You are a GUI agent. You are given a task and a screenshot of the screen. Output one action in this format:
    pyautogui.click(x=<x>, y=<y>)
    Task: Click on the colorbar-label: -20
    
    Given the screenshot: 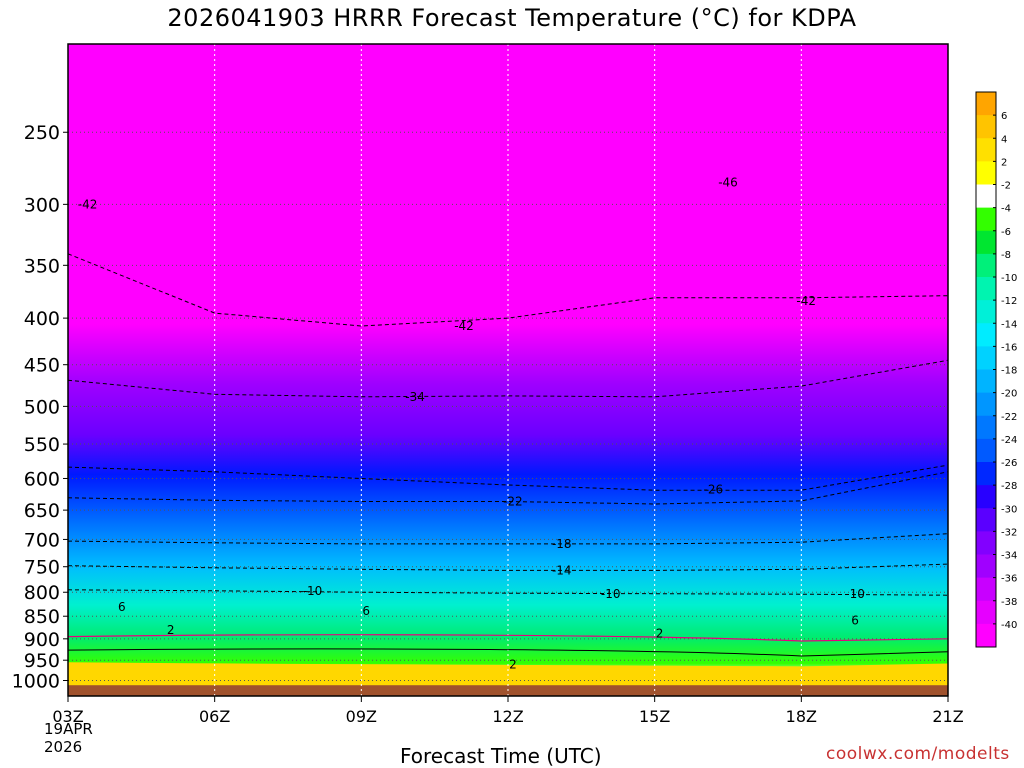 What is the action you would take?
    pyautogui.click(x=1009, y=394)
    